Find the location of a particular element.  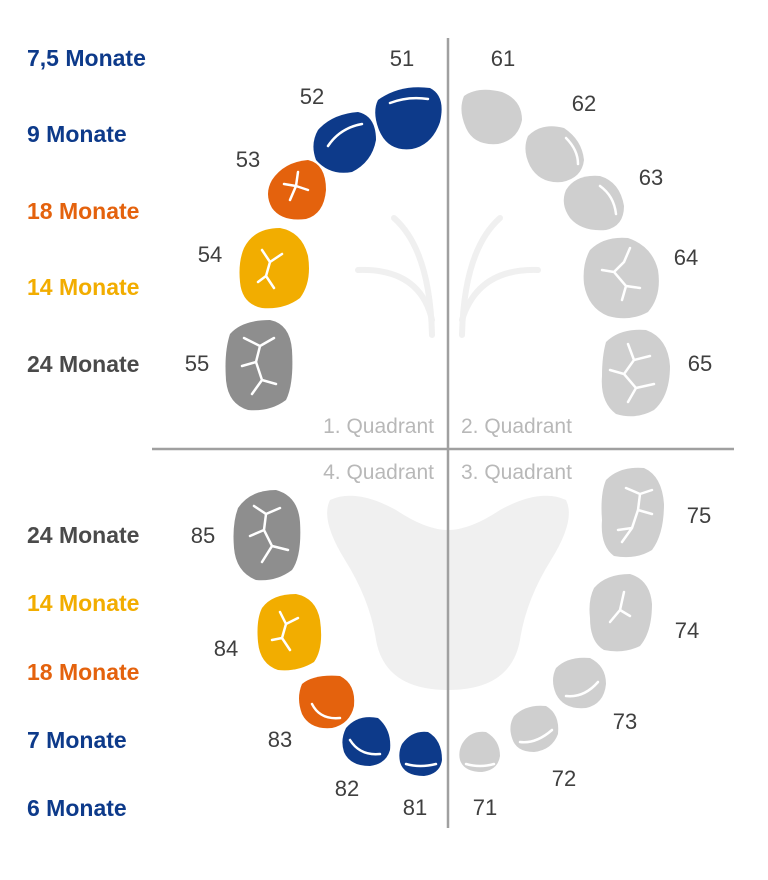

age-label-tooth-83: 18 Monate is located at coordinates (83, 672).